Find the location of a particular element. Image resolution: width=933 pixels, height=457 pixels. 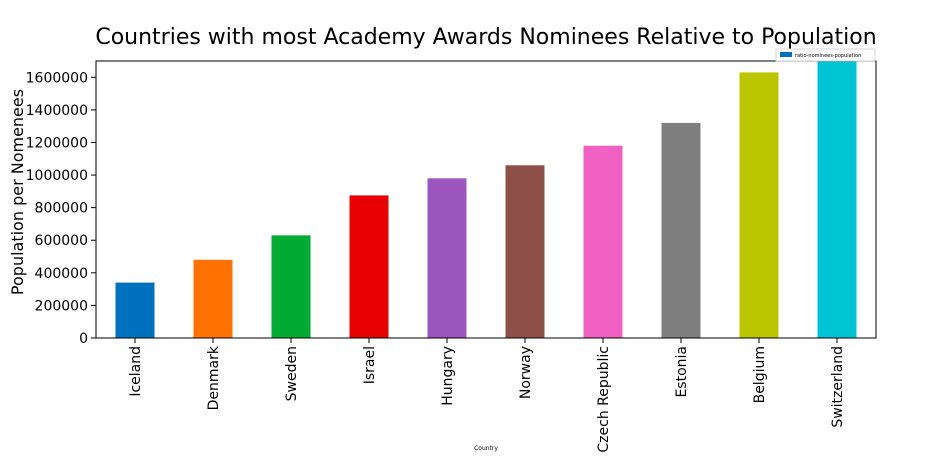

x-tick-label: Sweden is located at coordinates (292, 373).